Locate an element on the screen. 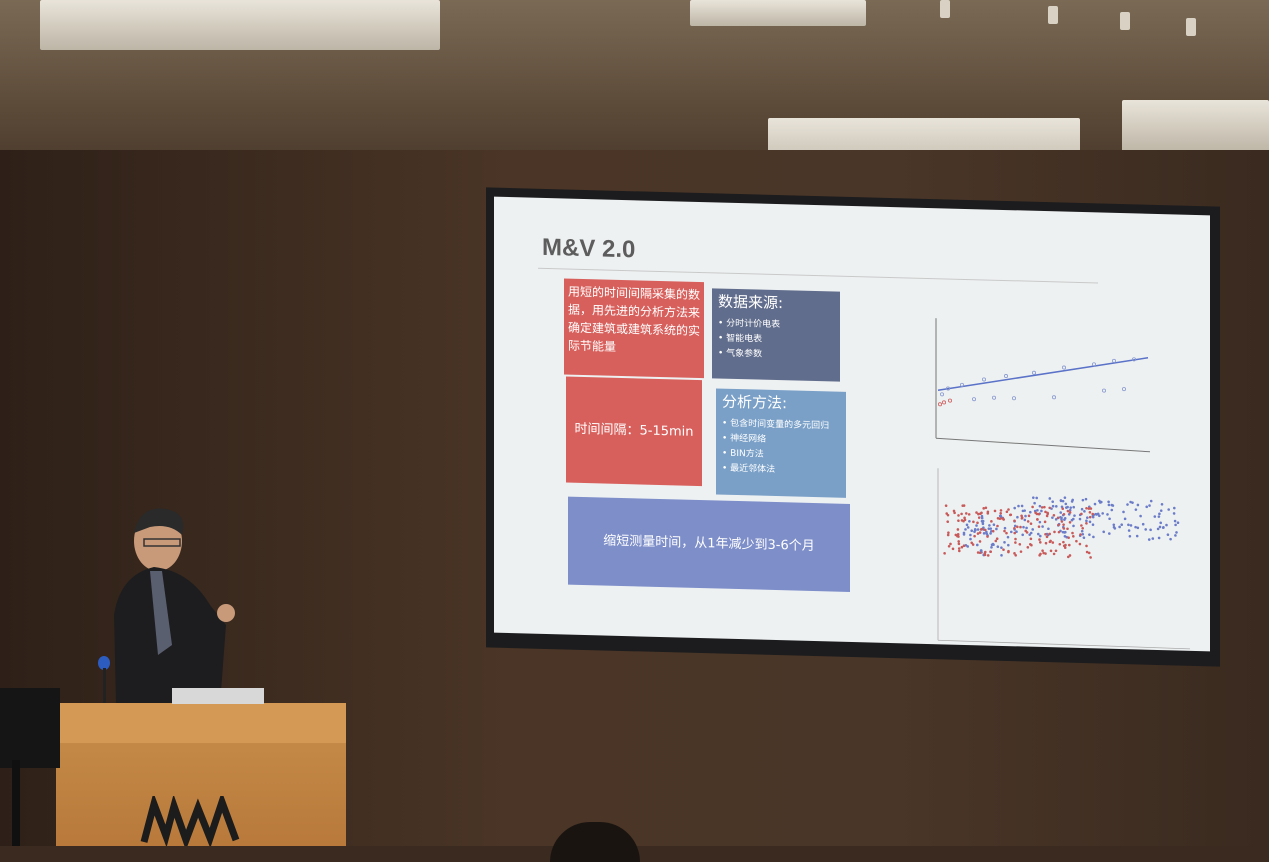  scatter-dots-red is located at coordinates (1018, 531).